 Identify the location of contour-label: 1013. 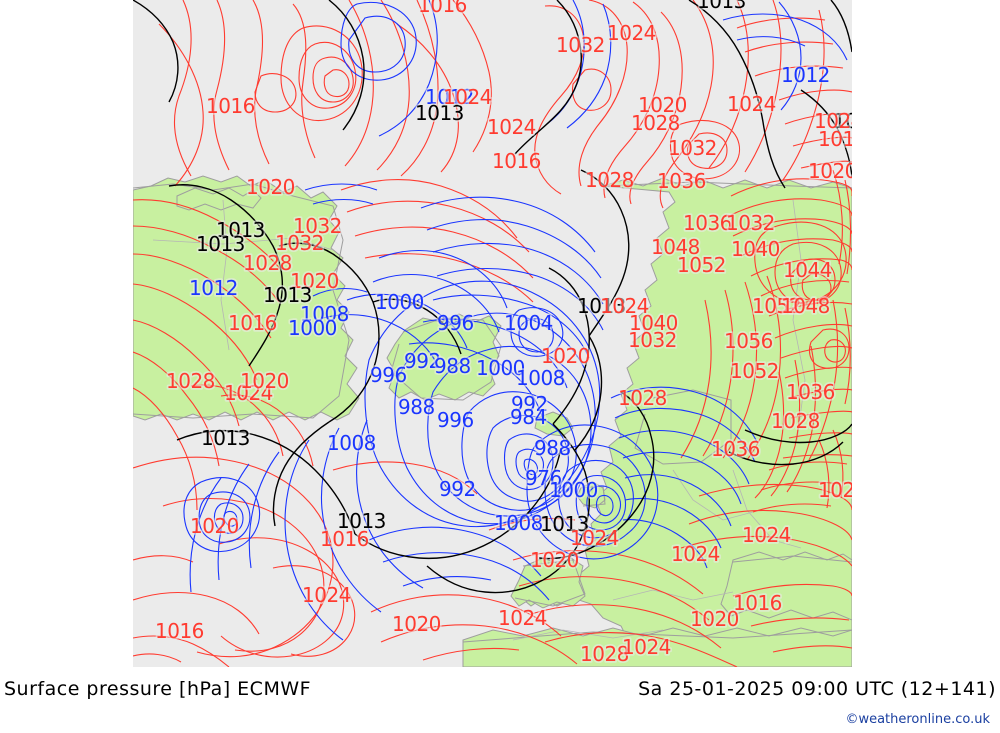
(361, 521).